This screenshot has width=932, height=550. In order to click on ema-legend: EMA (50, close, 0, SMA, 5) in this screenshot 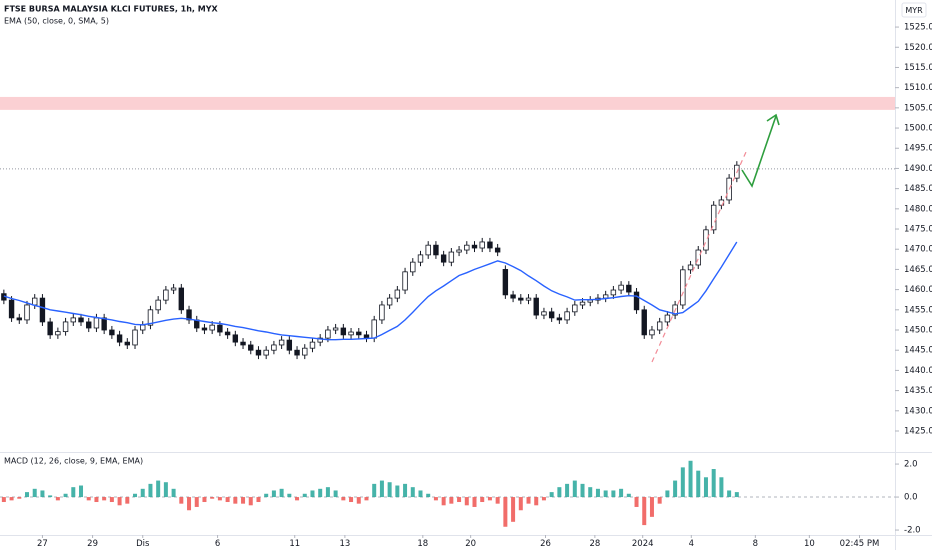, I will do `click(56, 21)`.